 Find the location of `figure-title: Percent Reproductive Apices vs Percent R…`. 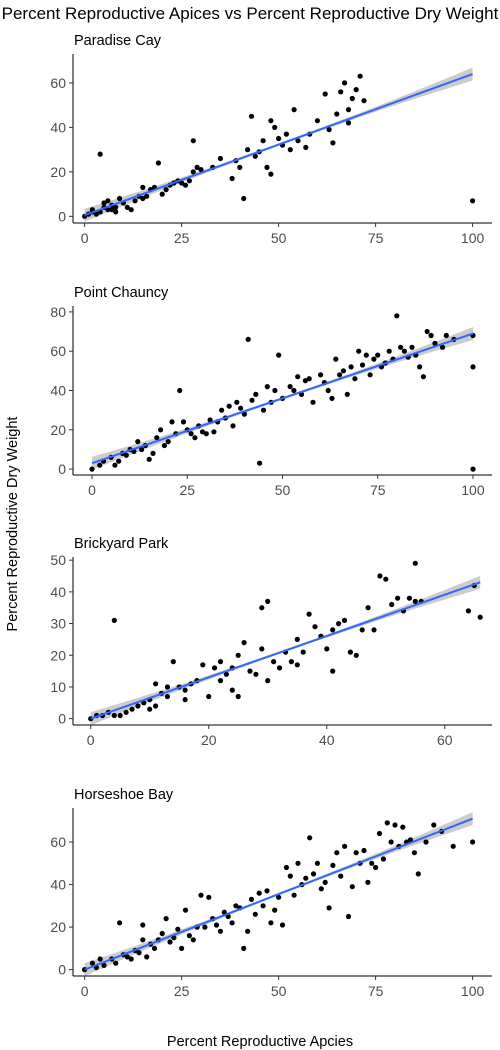

figure-title: Percent Reproductive Apices vs Percent R… is located at coordinates (250, 13).